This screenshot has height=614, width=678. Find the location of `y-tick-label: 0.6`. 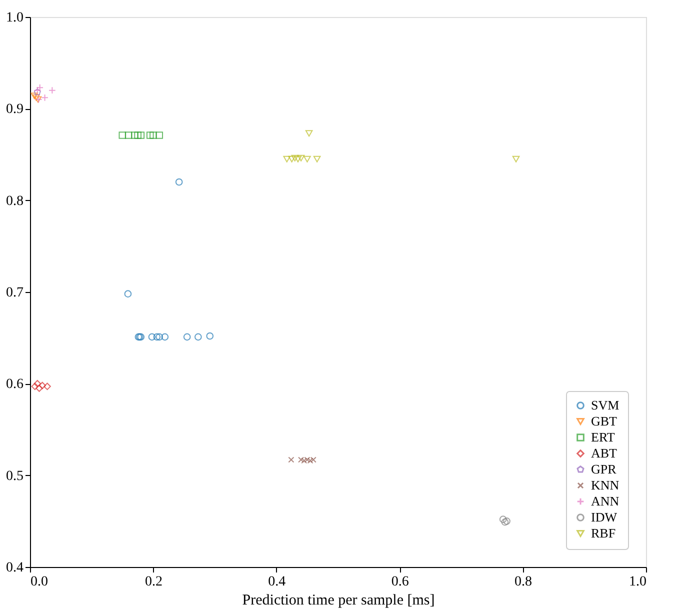

y-tick-label: 0.6 is located at coordinates (15, 384).